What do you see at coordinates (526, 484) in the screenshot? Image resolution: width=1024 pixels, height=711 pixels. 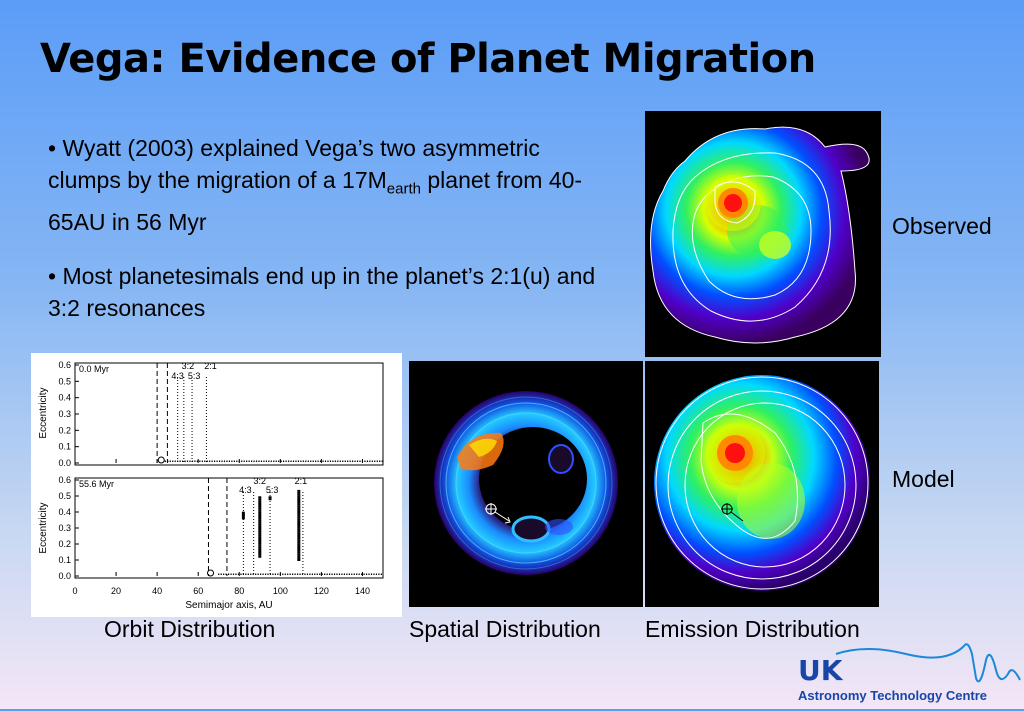 I see `spatial-image` at bounding box center [526, 484].